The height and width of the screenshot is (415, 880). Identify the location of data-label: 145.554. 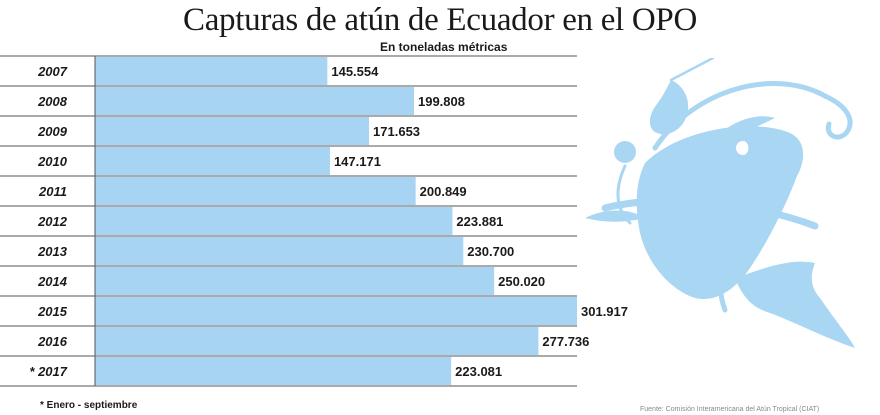
(355, 71).